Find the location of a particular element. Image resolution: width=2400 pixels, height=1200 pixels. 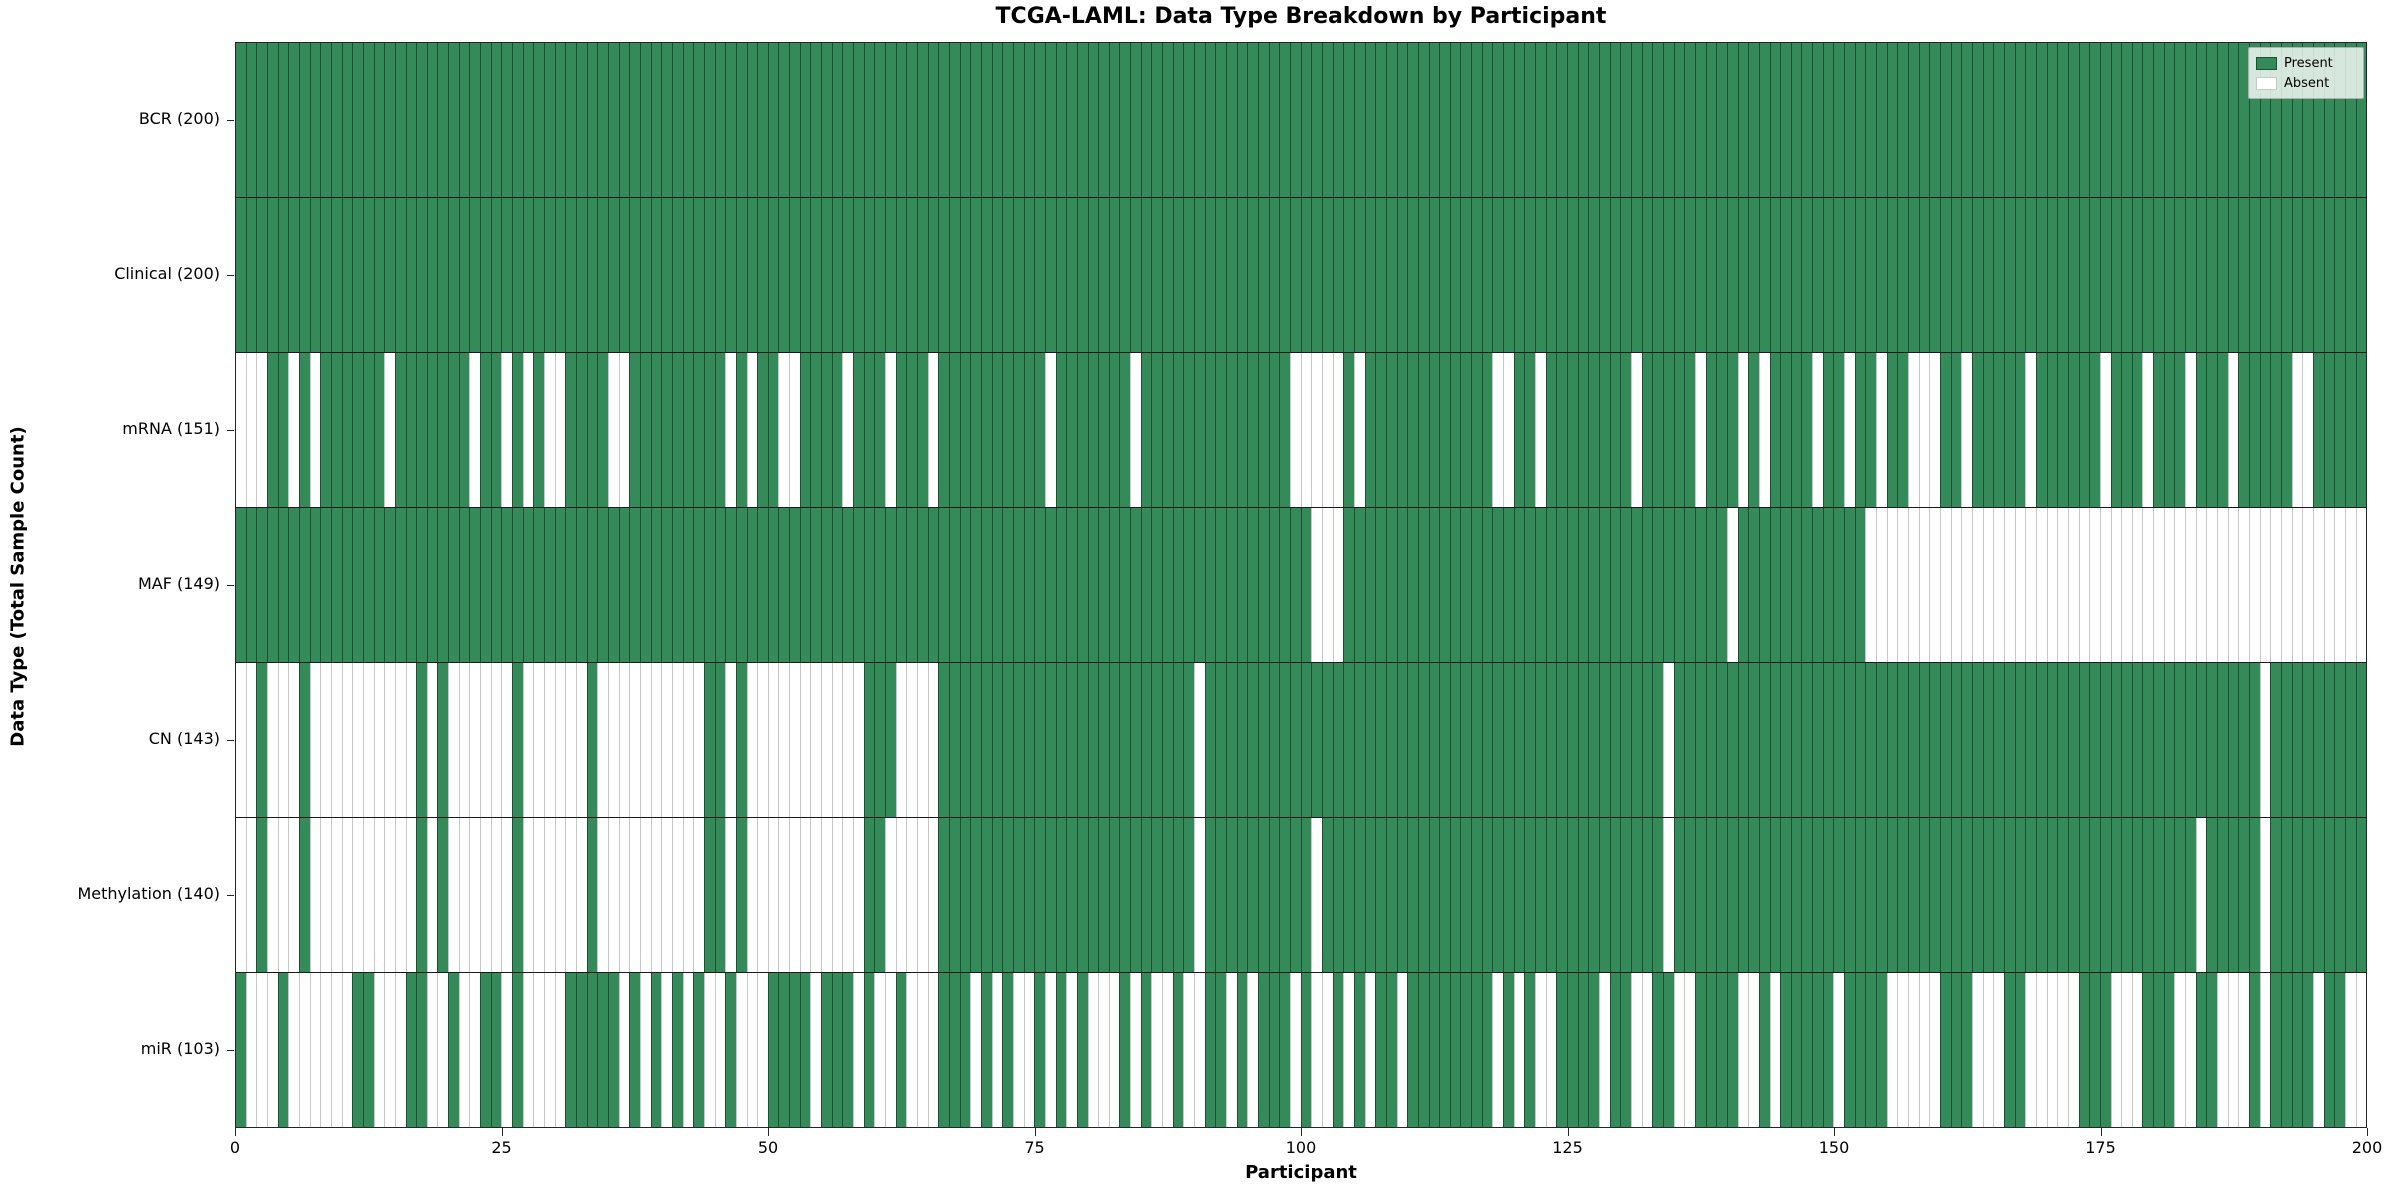

heatmap-row-mRNA is located at coordinates (1301, 429).